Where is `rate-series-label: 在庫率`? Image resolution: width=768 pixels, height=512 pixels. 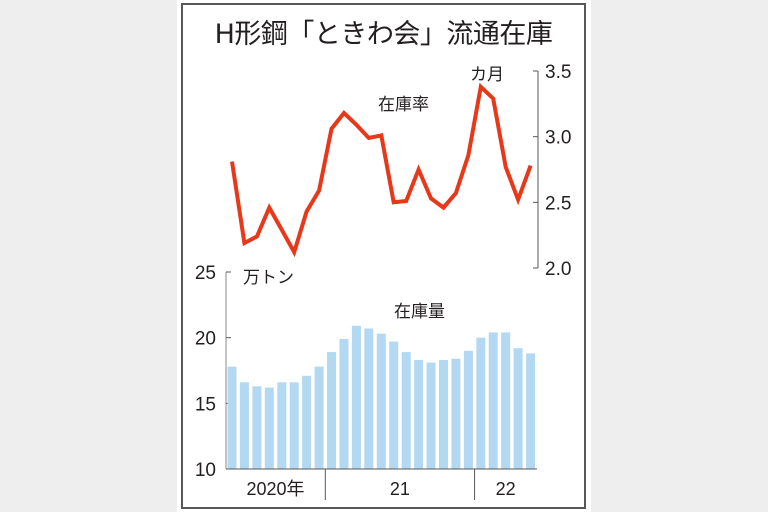
rate-series-label: 在庫率 is located at coordinates (403, 105).